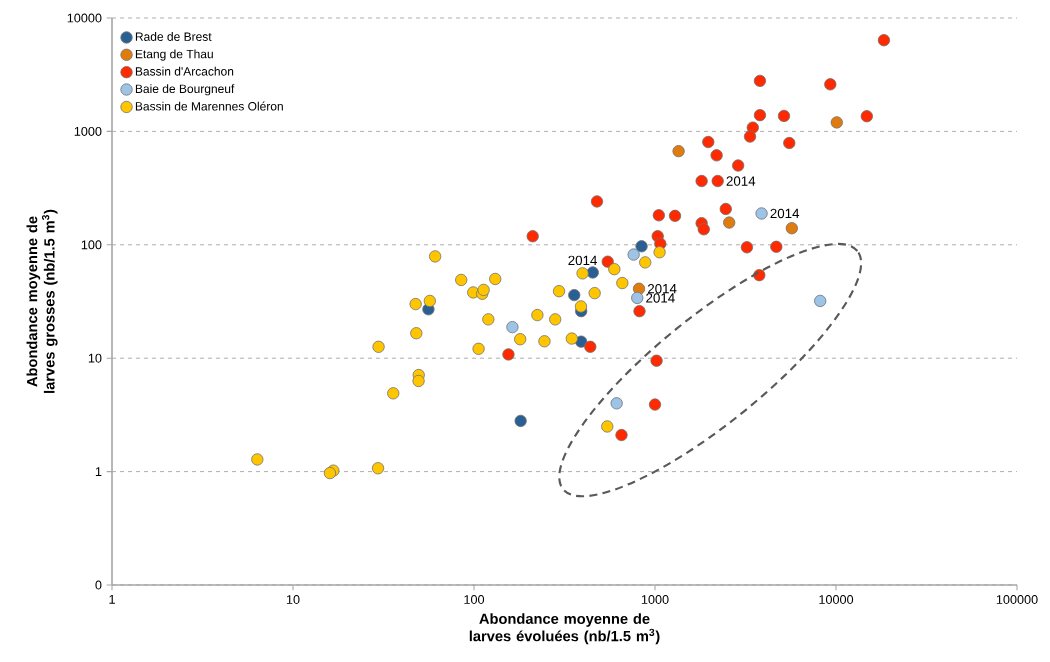 This screenshot has height=662, width=1050. What do you see at coordinates (88, 131) in the screenshot?
I see `y-tick-label: 1000` at bounding box center [88, 131].